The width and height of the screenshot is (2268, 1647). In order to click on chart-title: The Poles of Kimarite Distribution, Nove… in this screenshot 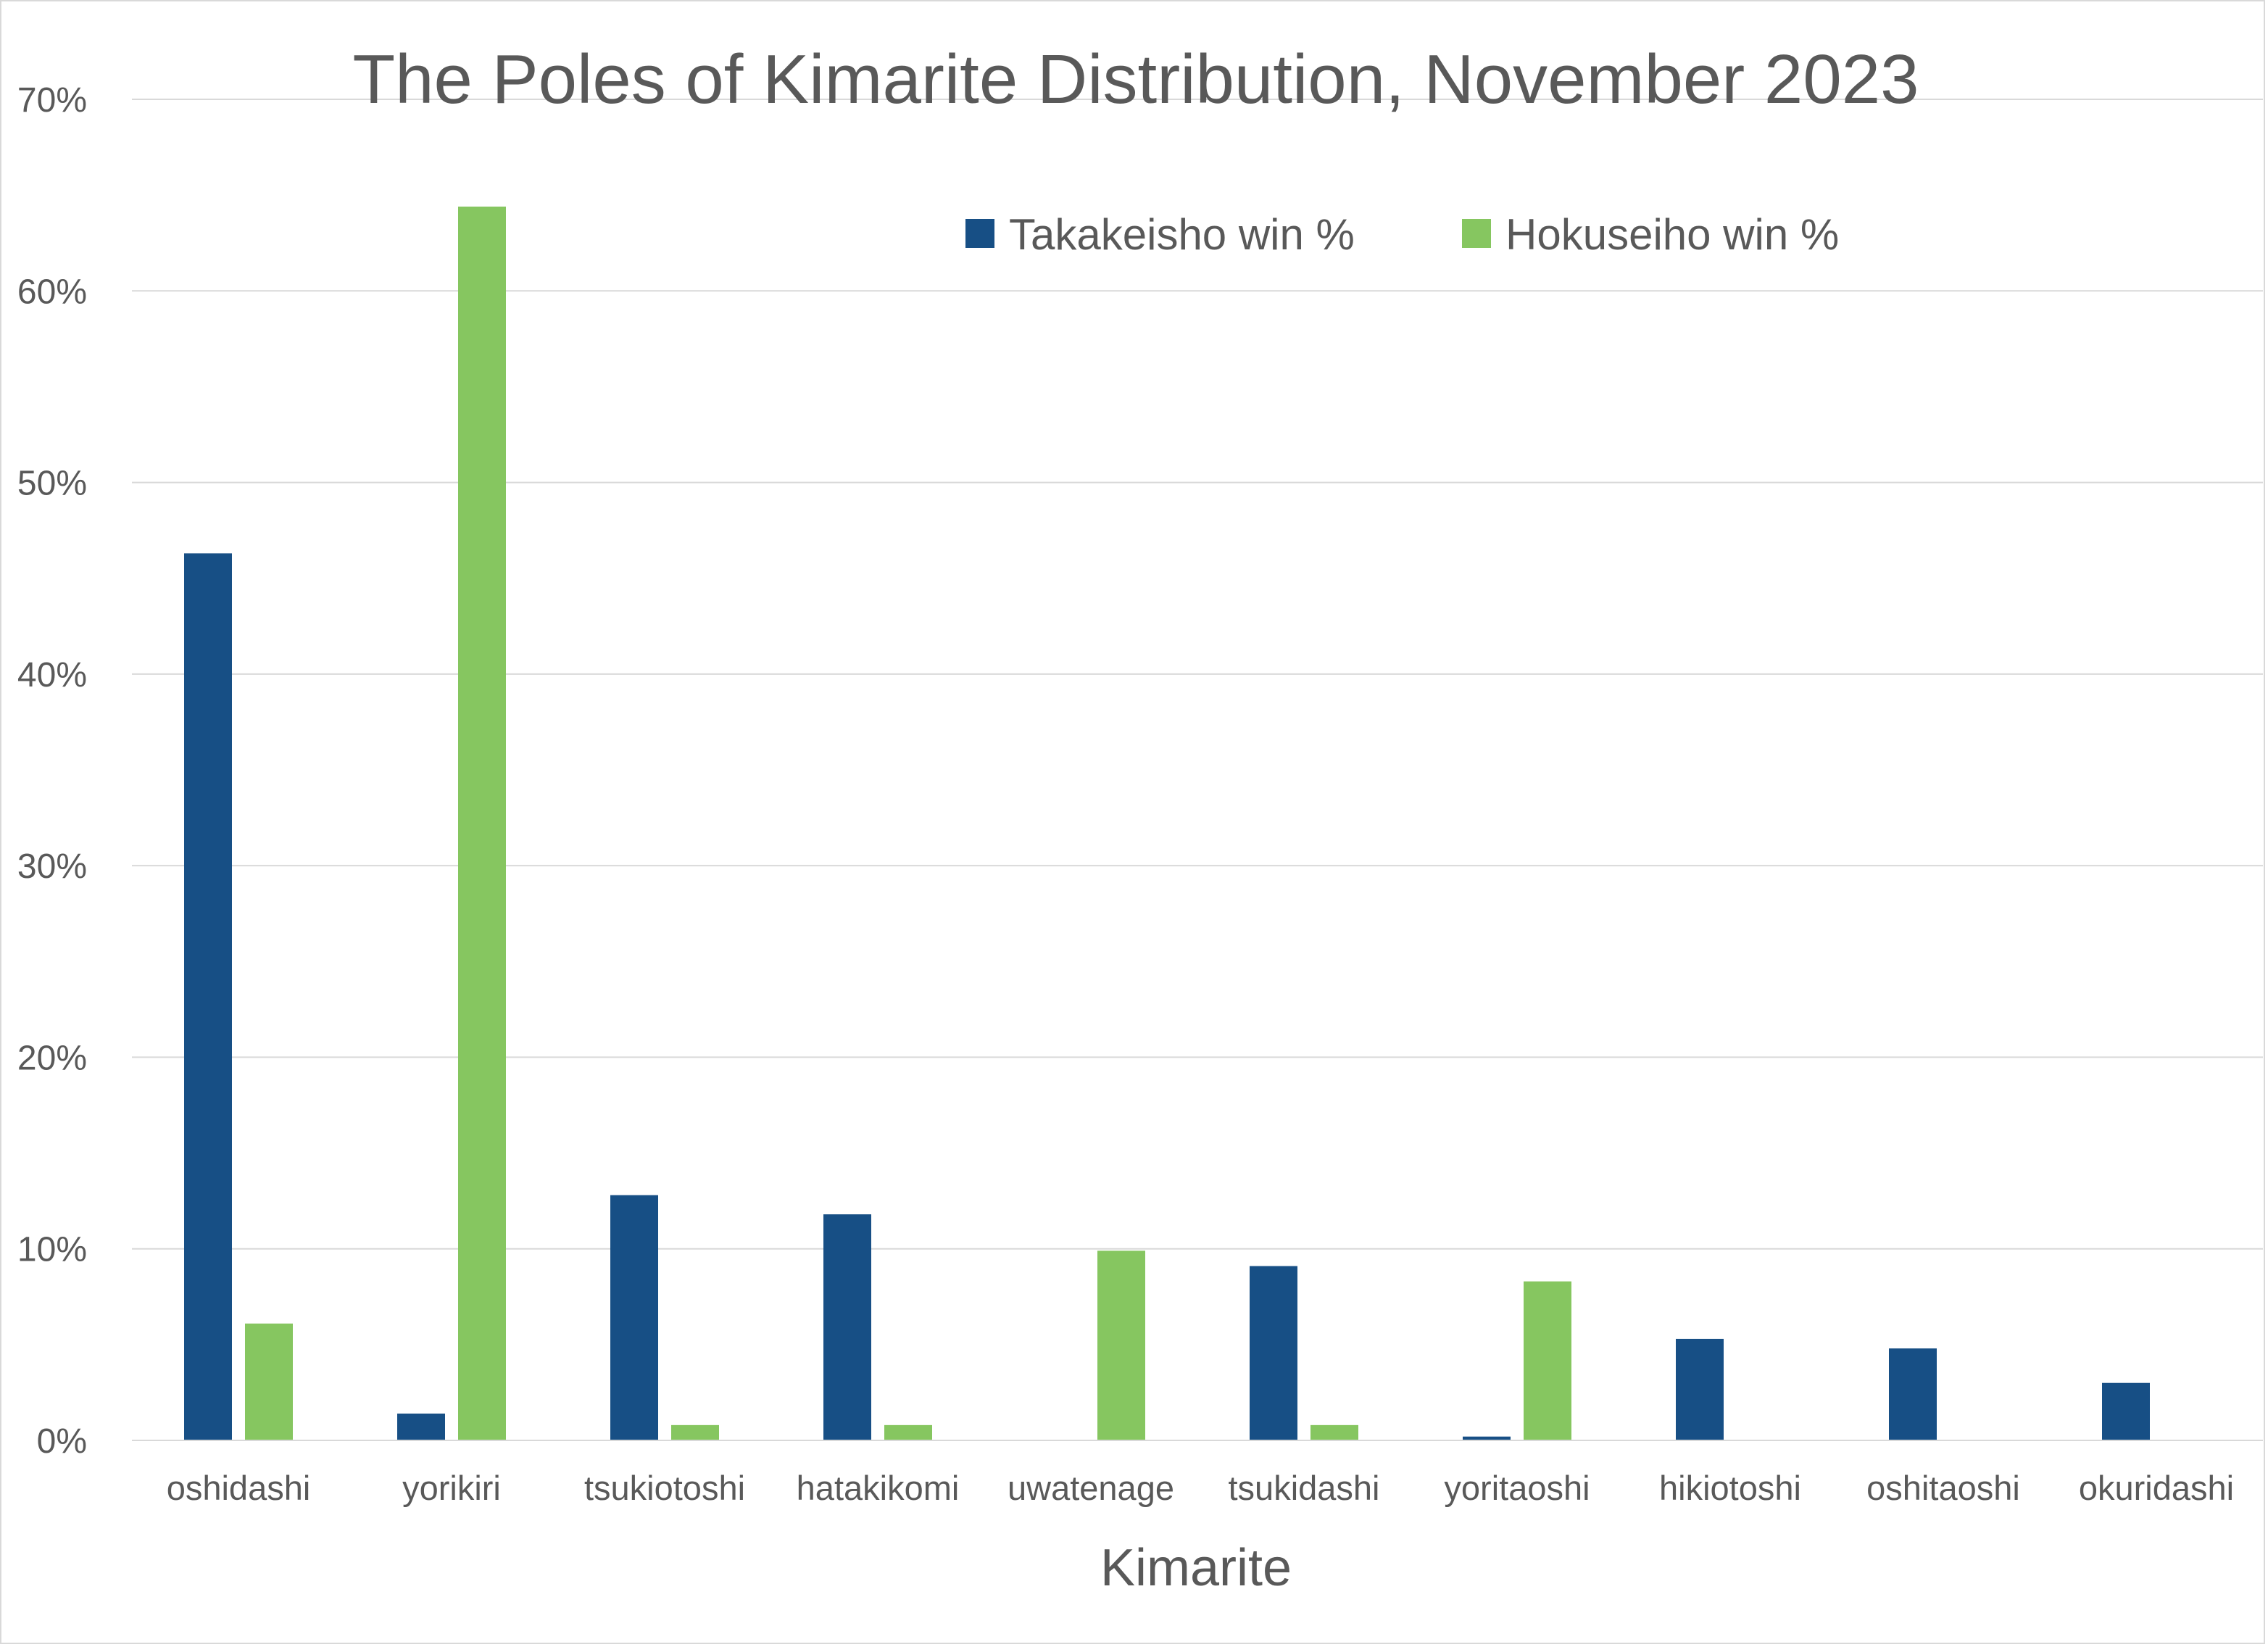, I will do `click(1136, 79)`.